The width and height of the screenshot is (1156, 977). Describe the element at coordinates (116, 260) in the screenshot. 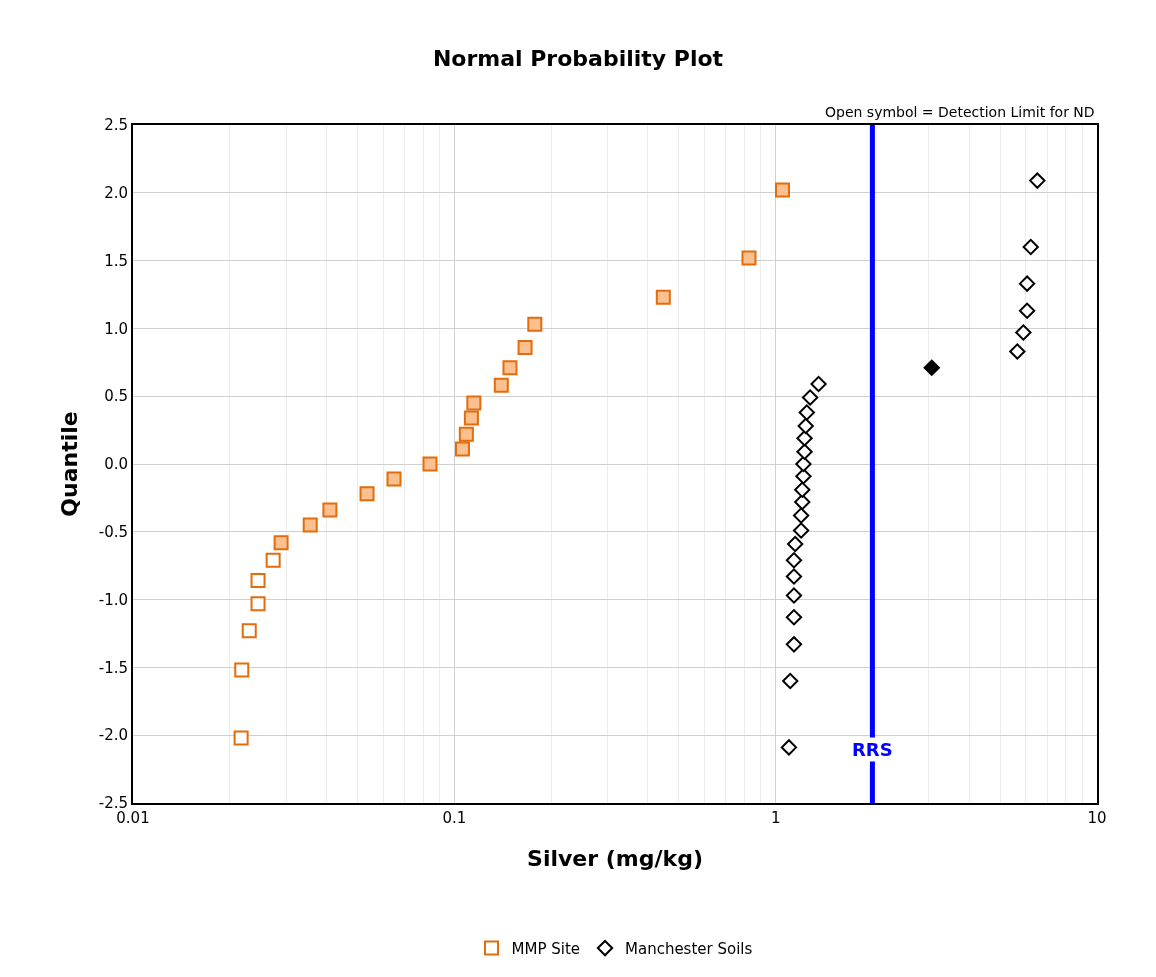

I see `y-tick-label: 1.5` at that location.